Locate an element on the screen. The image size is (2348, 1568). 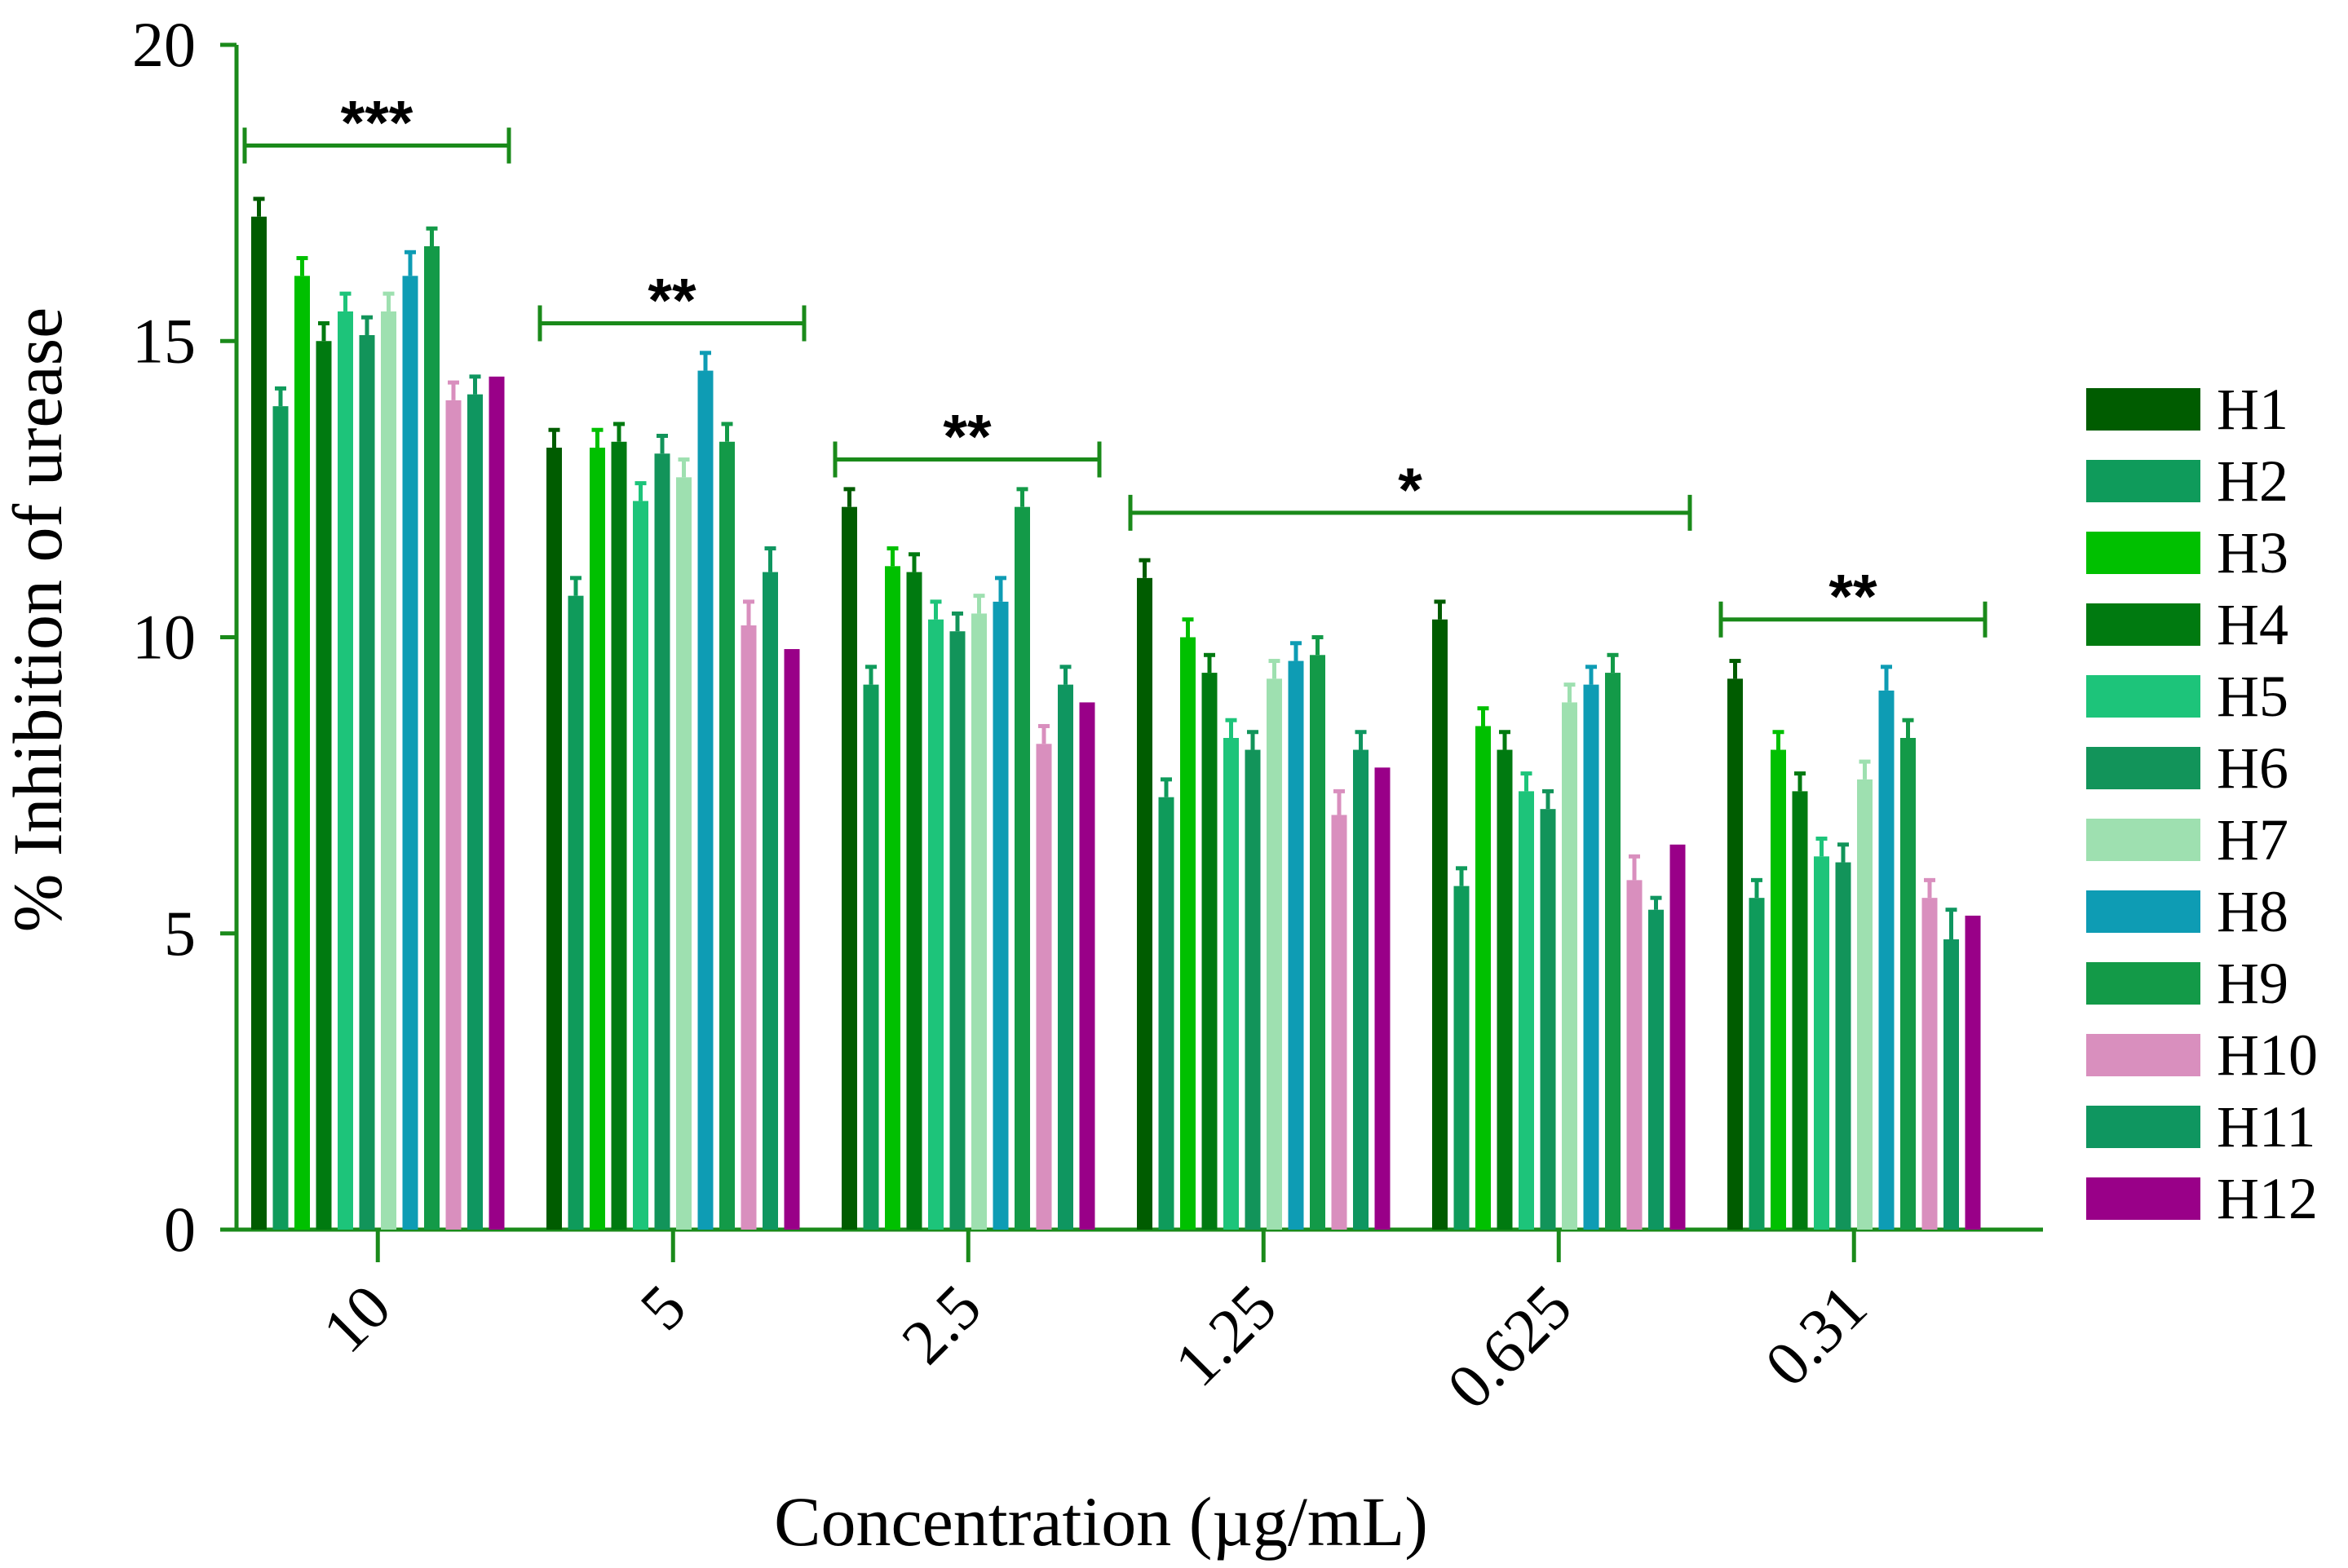
legend-label-h8: H8 is located at coordinates (2253, 911).